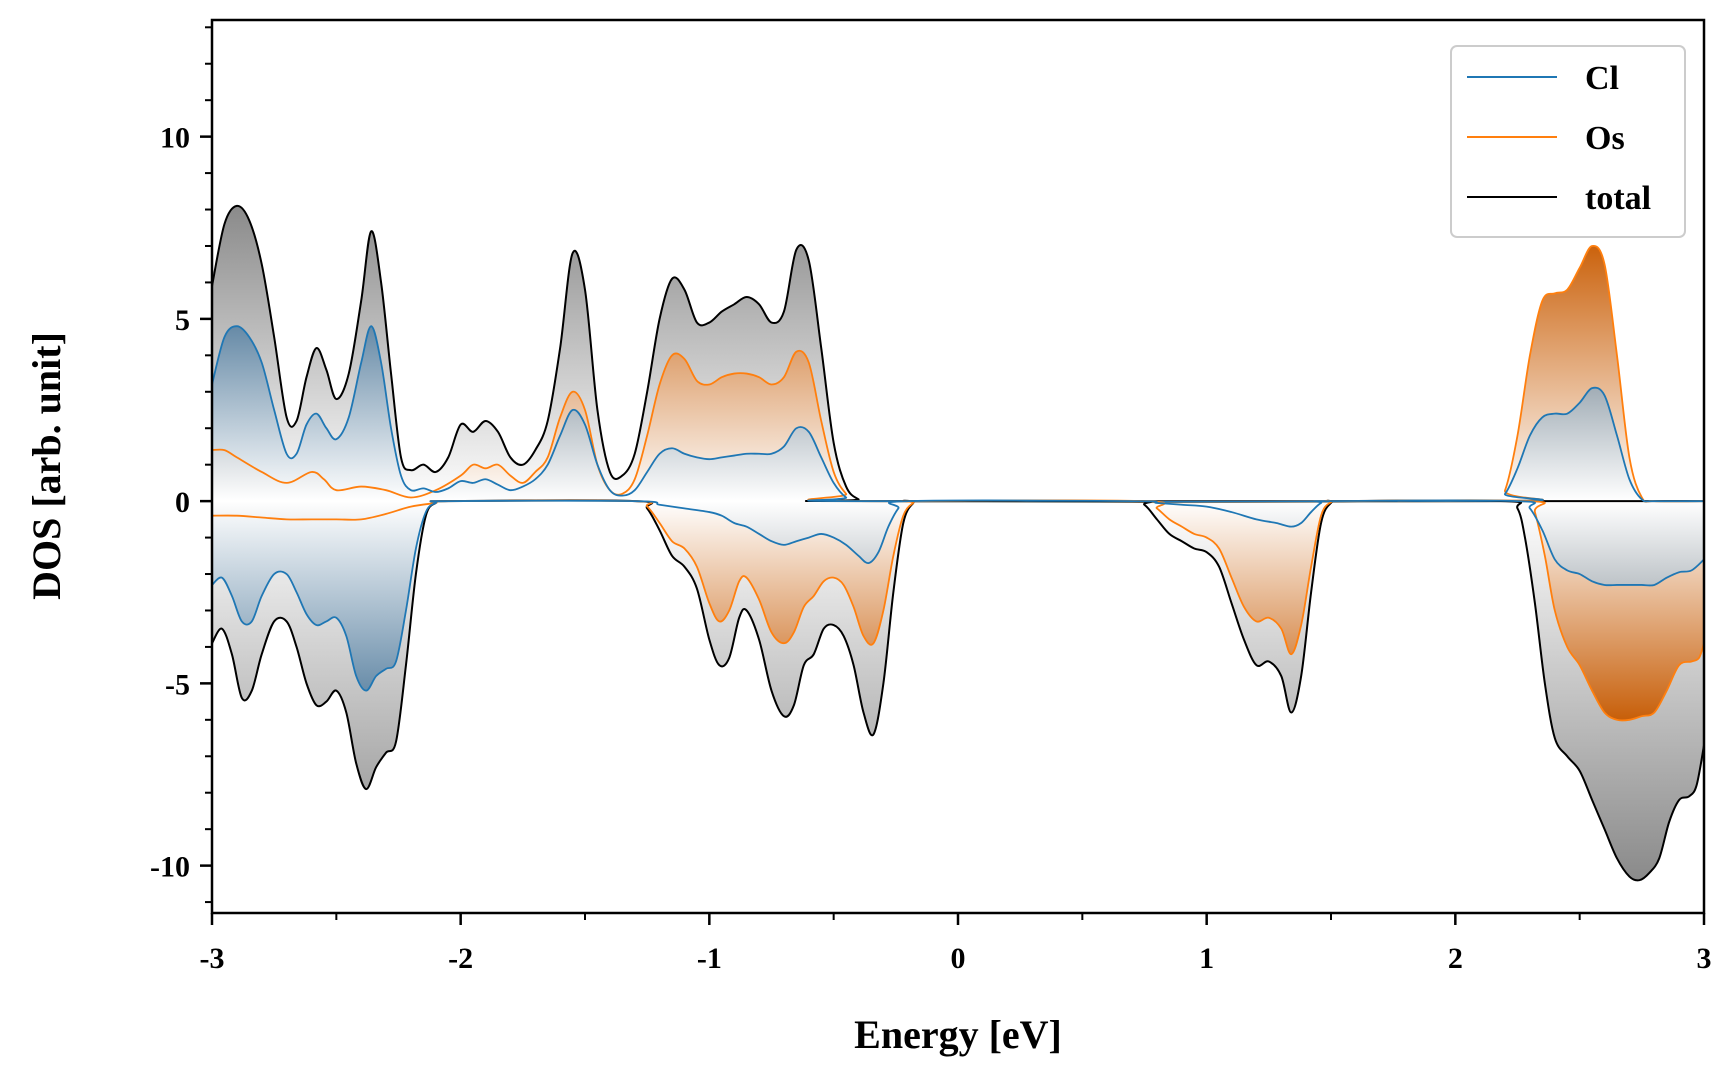  What do you see at coordinates (170, 867) in the screenshot?
I see `y-tick-label: -10` at bounding box center [170, 867].